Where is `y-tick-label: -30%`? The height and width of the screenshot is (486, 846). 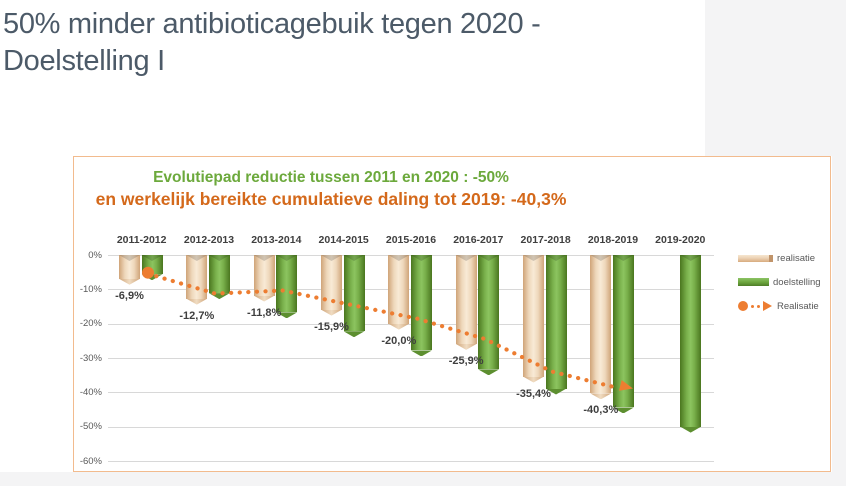
y-tick-label: -30% is located at coordinates (90, 358).